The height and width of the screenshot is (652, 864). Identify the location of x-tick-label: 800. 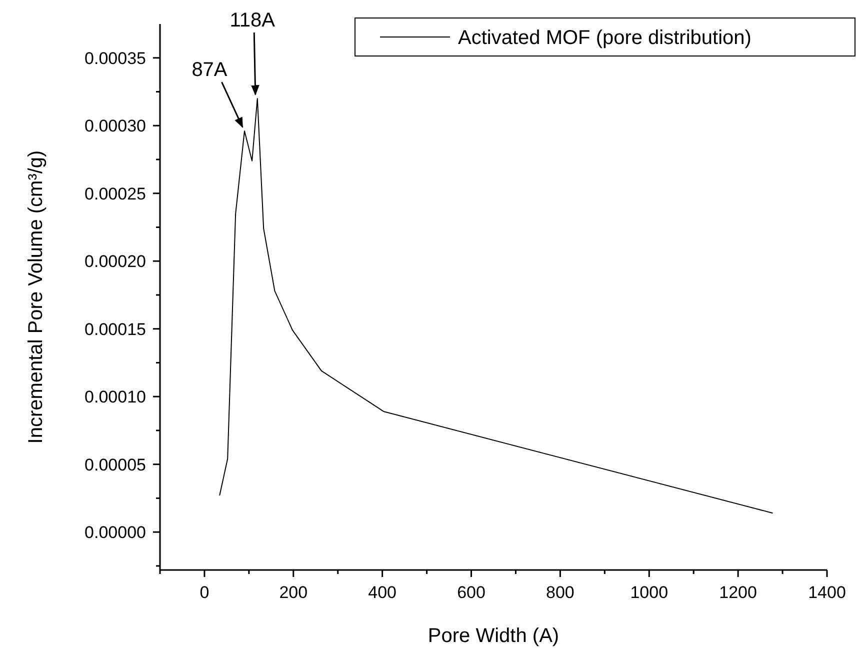
(560, 592).